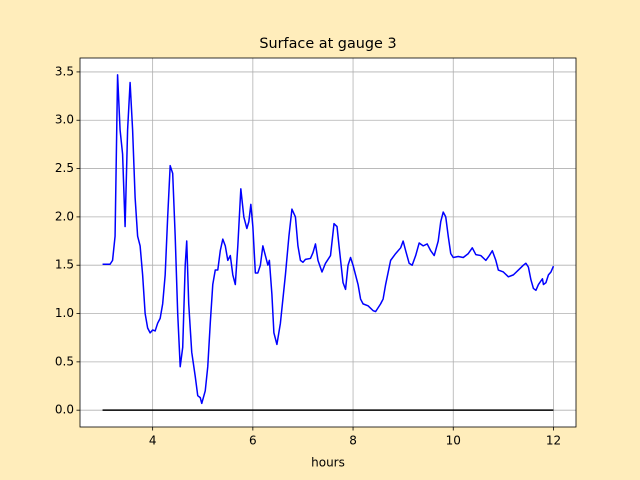 This screenshot has height=480, width=640. What do you see at coordinates (64, 120) in the screenshot?
I see `y-tick-label: 3.0` at bounding box center [64, 120].